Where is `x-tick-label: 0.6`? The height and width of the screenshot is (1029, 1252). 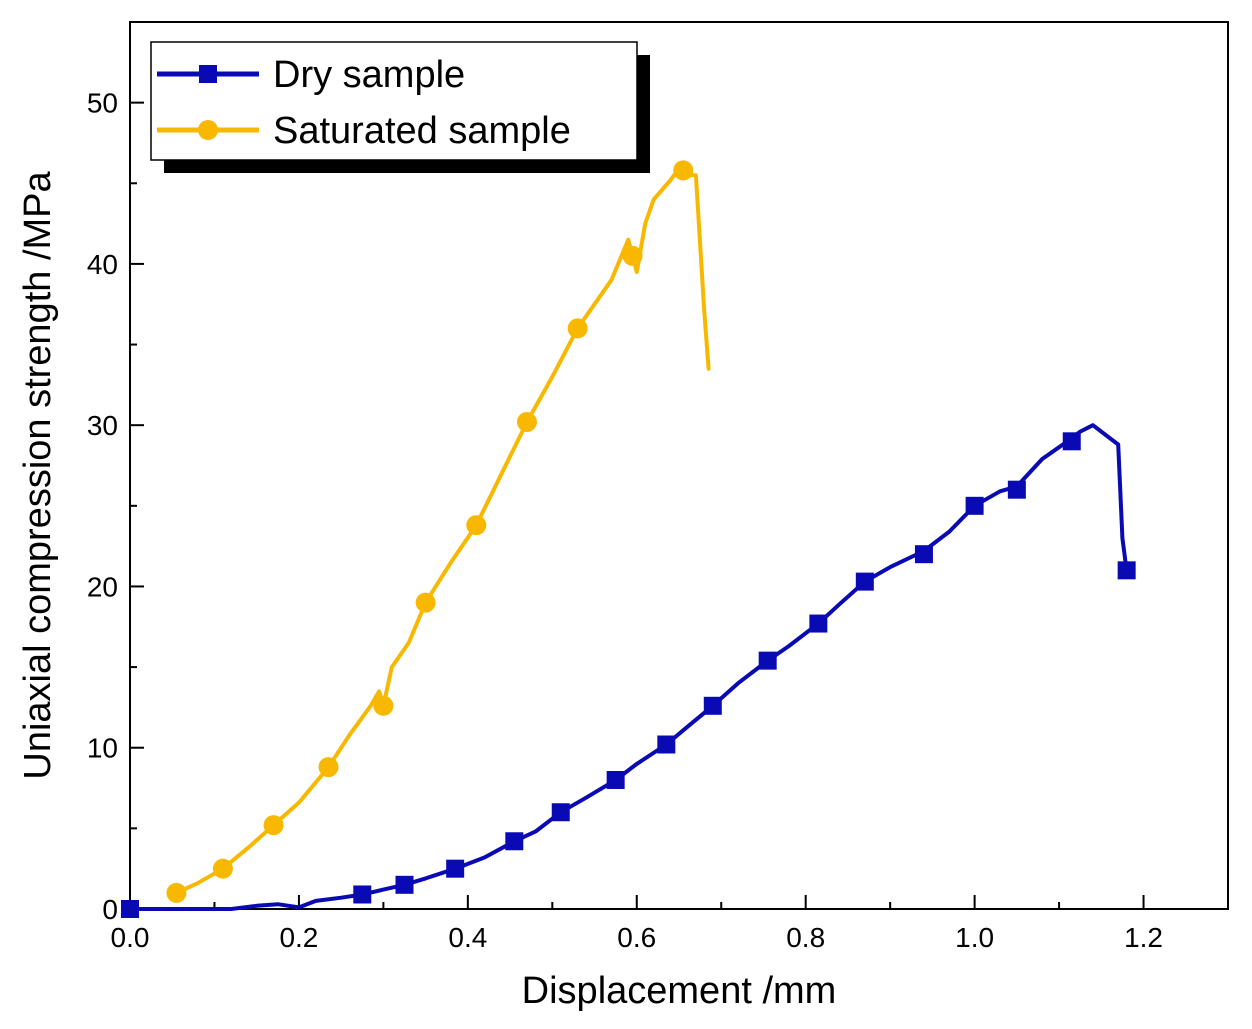
x-tick-label: 0.6 is located at coordinates (636, 937).